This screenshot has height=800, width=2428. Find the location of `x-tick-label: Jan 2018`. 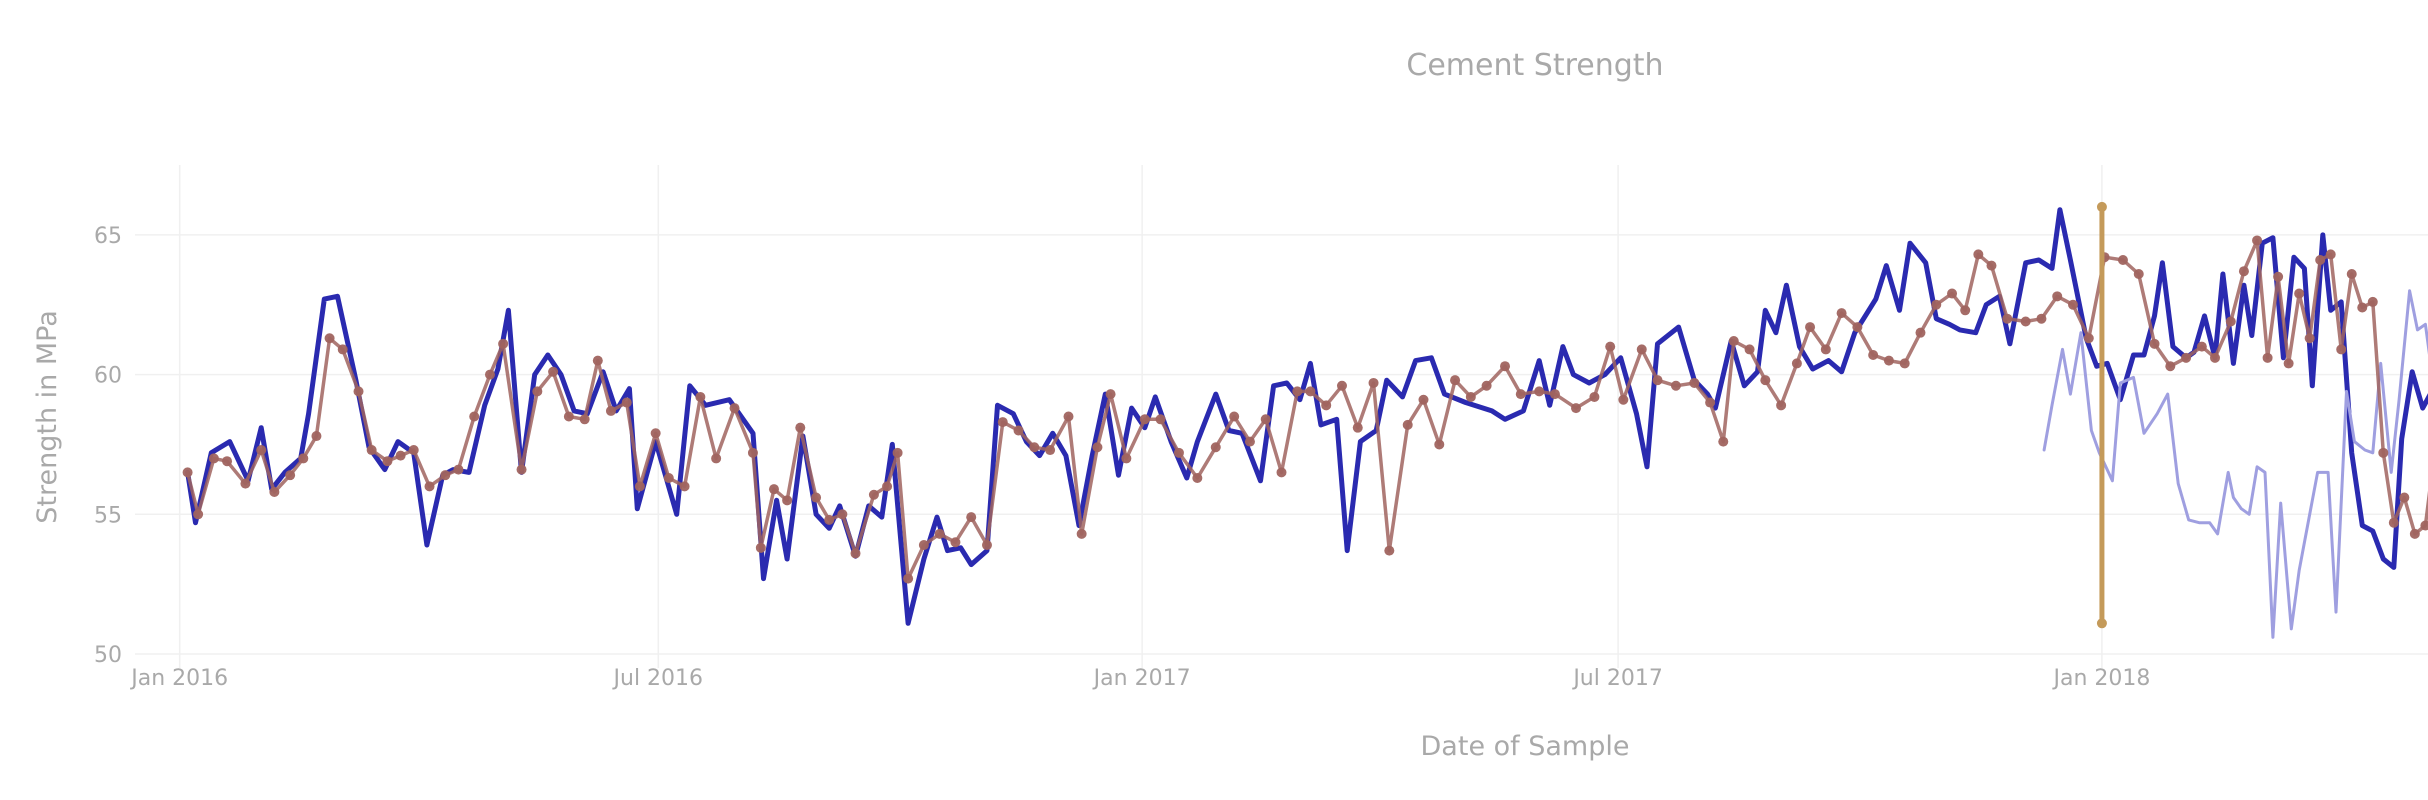

x-tick-label: Jan 2018 is located at coordinates (2100, 678).